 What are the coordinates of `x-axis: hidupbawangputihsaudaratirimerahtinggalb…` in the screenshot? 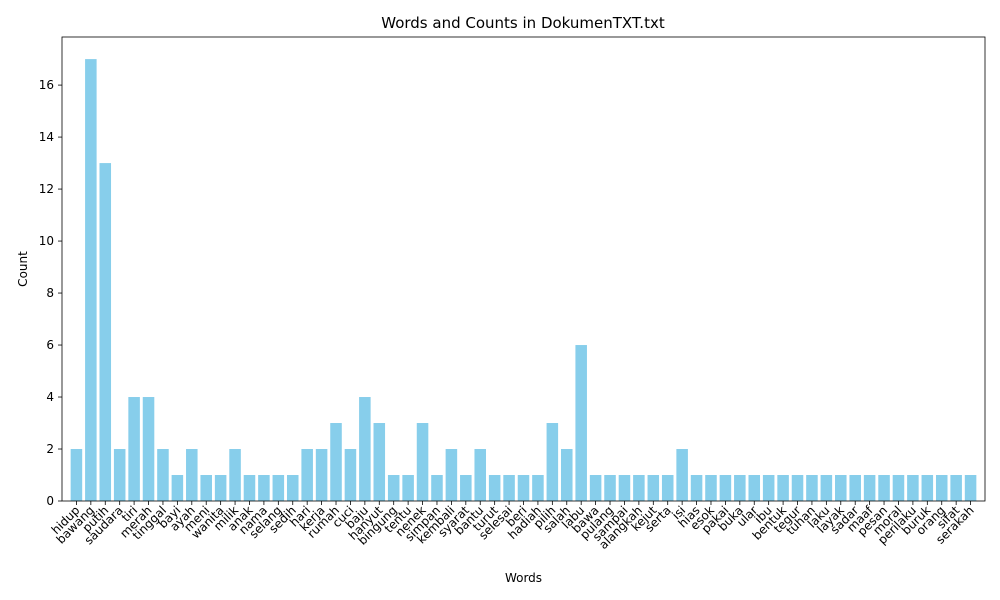 It's located at (513, 526).